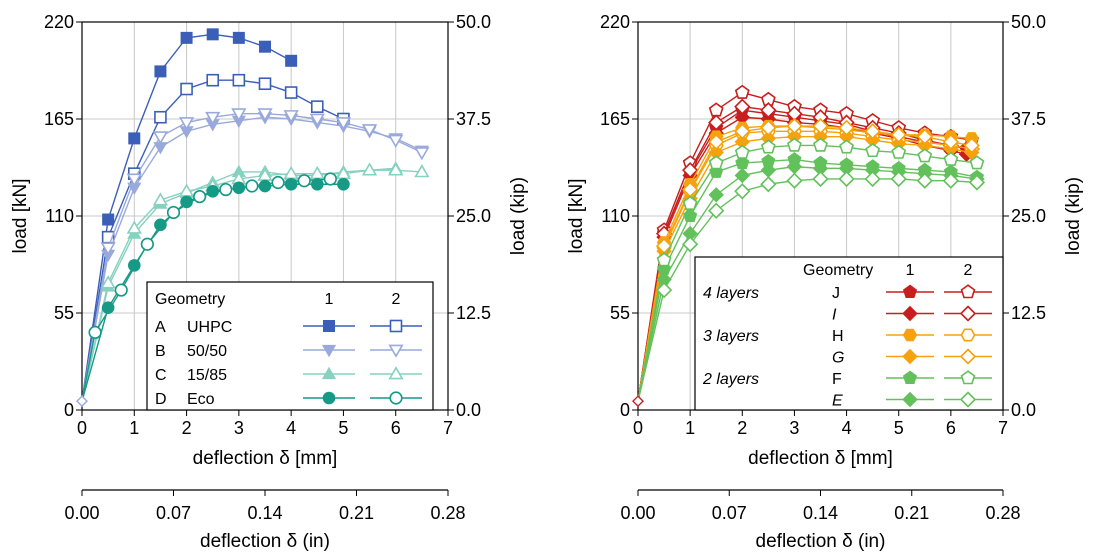 This screenshot has width=1095, height=559. Describe the element at coordinates (1073, 216) in the screenshot. I see `y2-axis-title: load (kip)` at that location.